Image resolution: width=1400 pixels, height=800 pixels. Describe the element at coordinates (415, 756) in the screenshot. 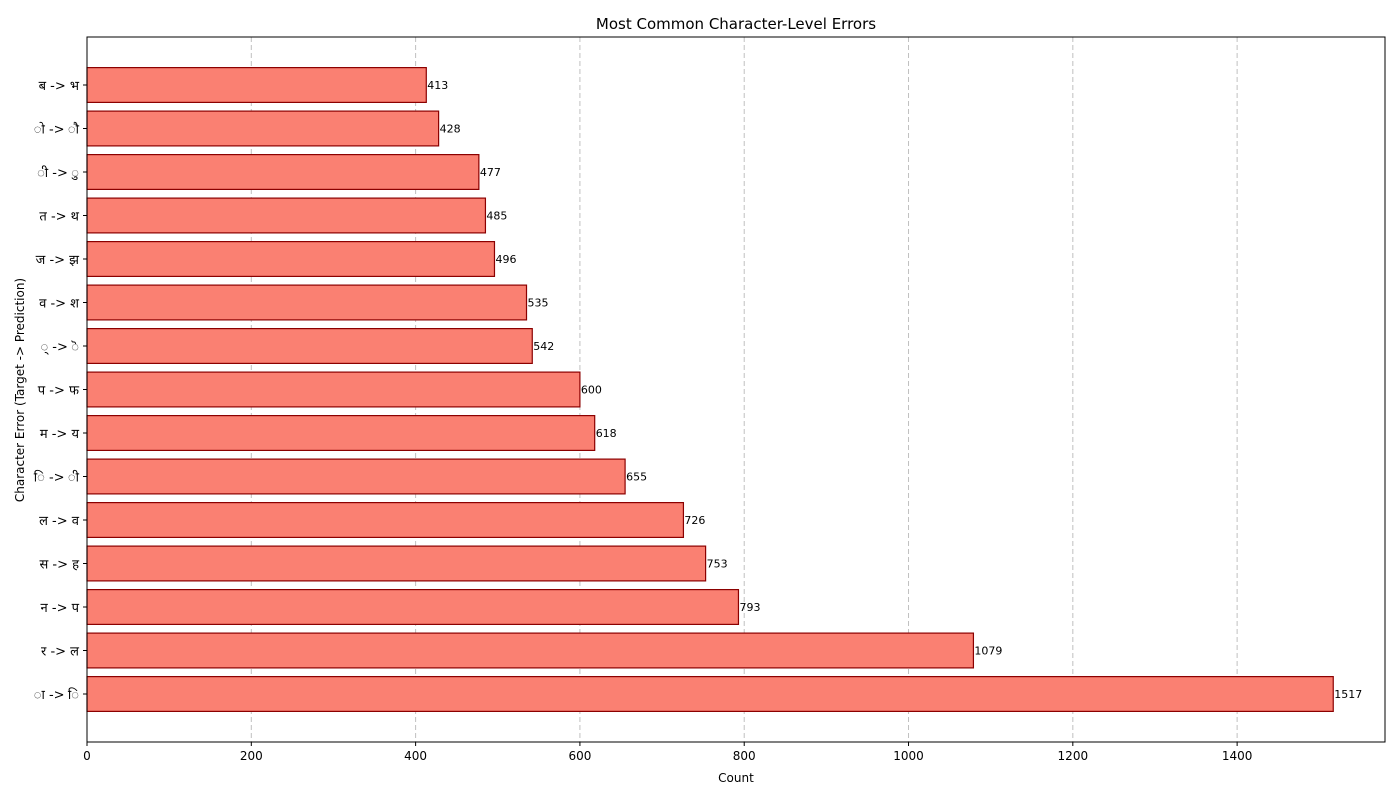

I see `x-tick-label: 400` at that location.